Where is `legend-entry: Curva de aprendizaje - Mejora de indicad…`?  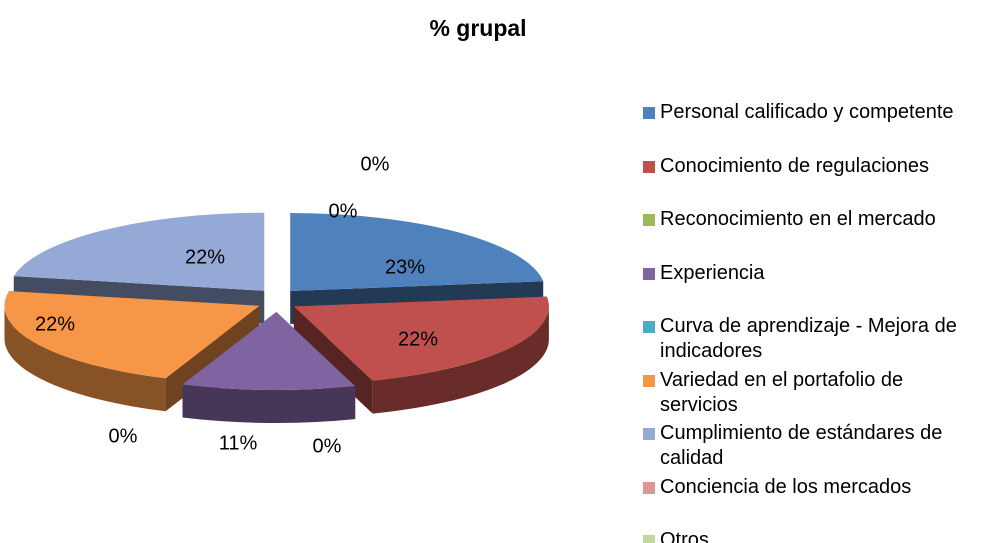 legend-entry: Curva de aprendizaje - Mejora de indicad… is located at coordinates (813, 339).